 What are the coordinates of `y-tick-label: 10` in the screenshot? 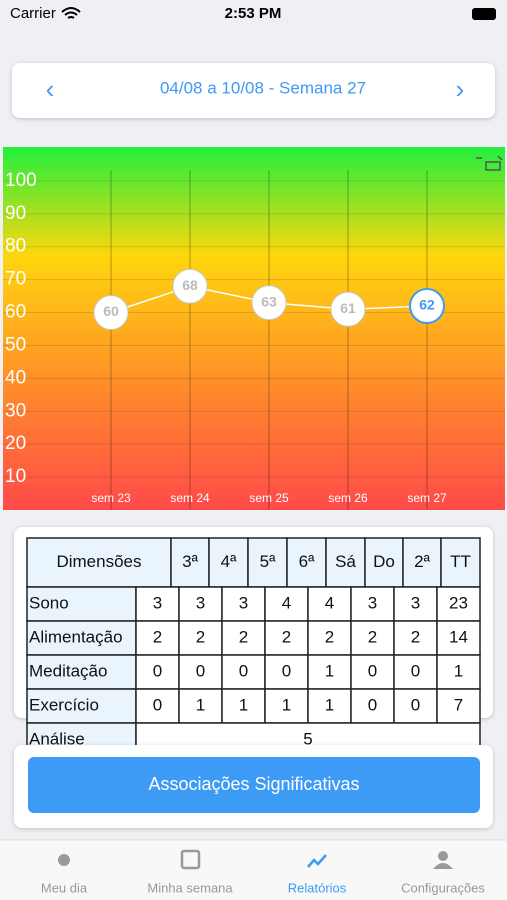 It's located at (15, 476).